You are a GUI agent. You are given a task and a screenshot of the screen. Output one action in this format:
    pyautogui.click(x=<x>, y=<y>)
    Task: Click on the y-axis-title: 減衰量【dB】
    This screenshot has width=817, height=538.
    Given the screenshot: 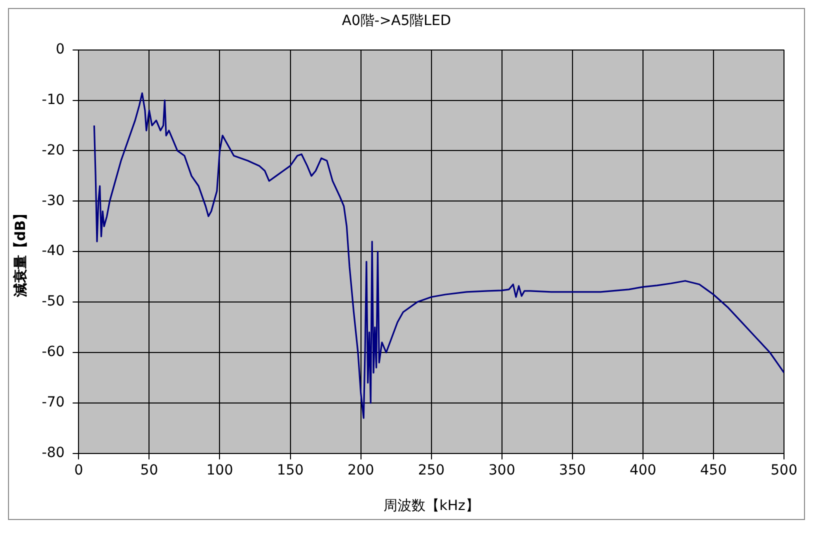 What is the action you would take?
    pyautogui.click(x=21, y=252)
    